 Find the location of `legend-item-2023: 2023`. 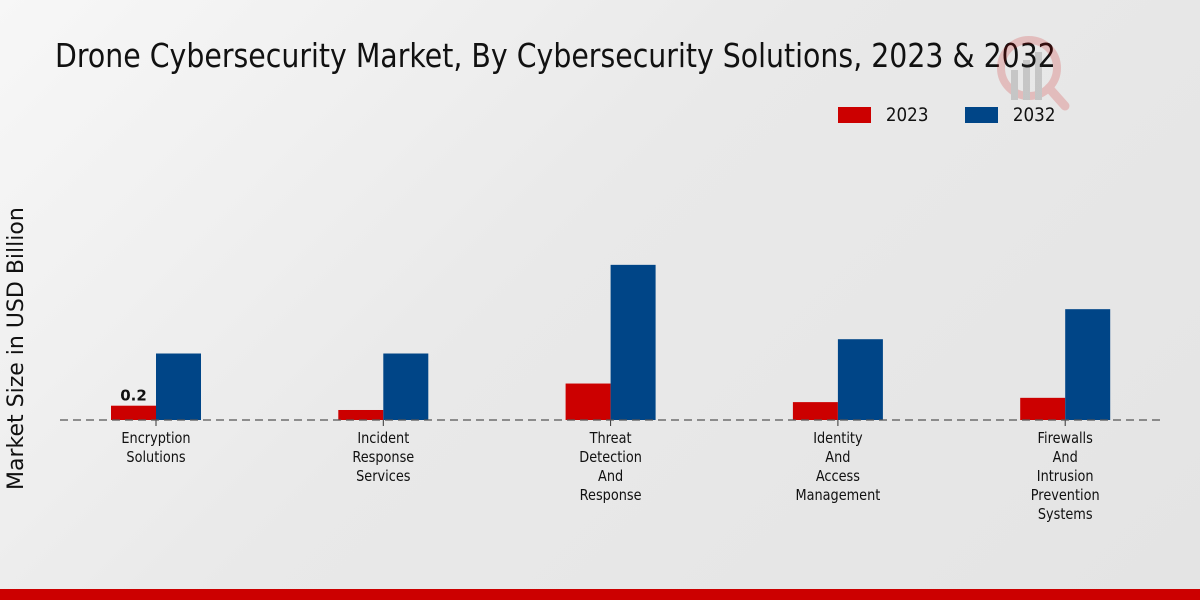

legend-item-2023: 2023 is located at coordinates (884, 115).